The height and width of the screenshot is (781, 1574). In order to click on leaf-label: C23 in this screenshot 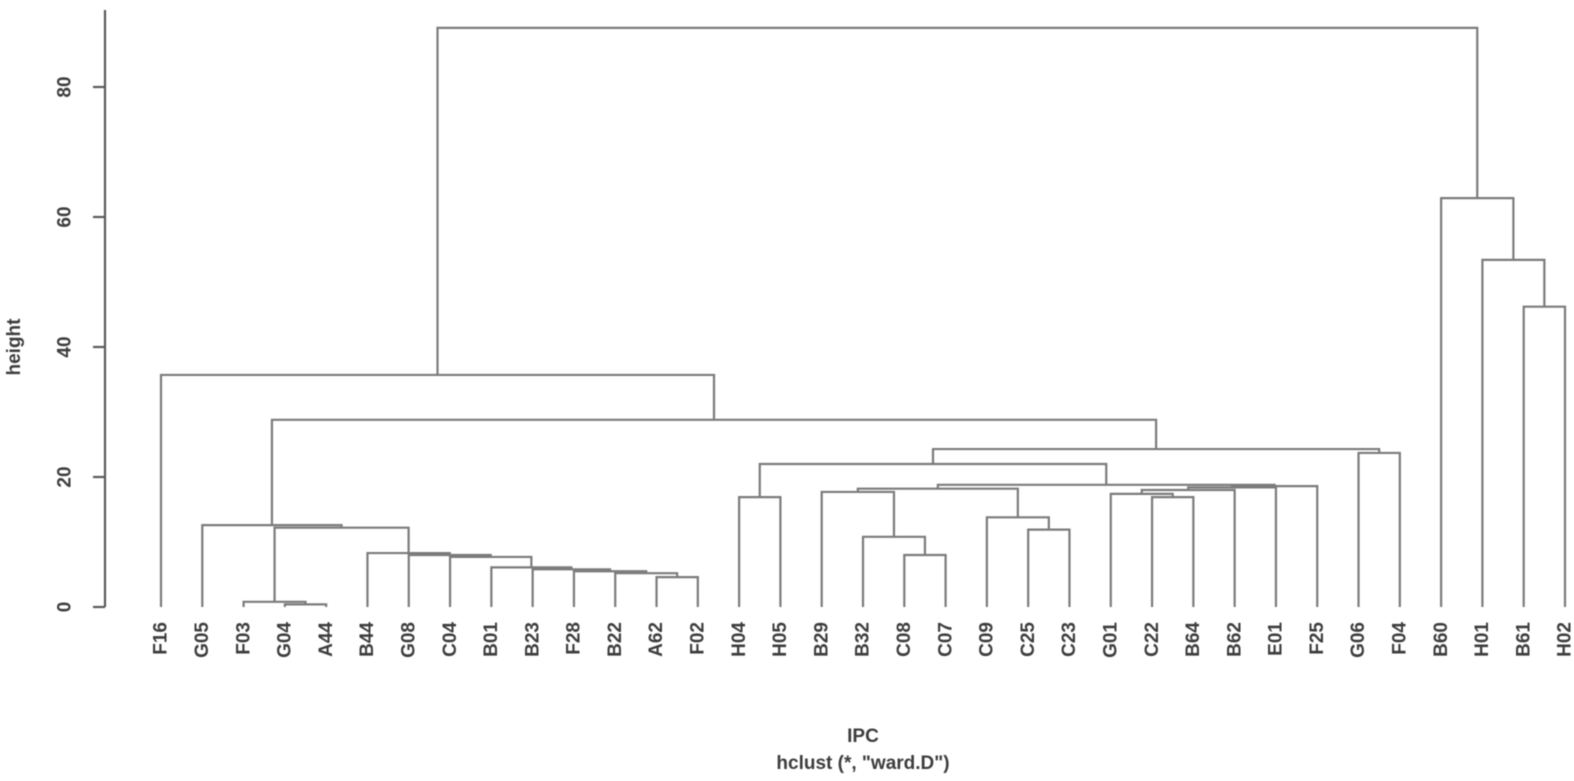, I will do `click(1069, 639)`.